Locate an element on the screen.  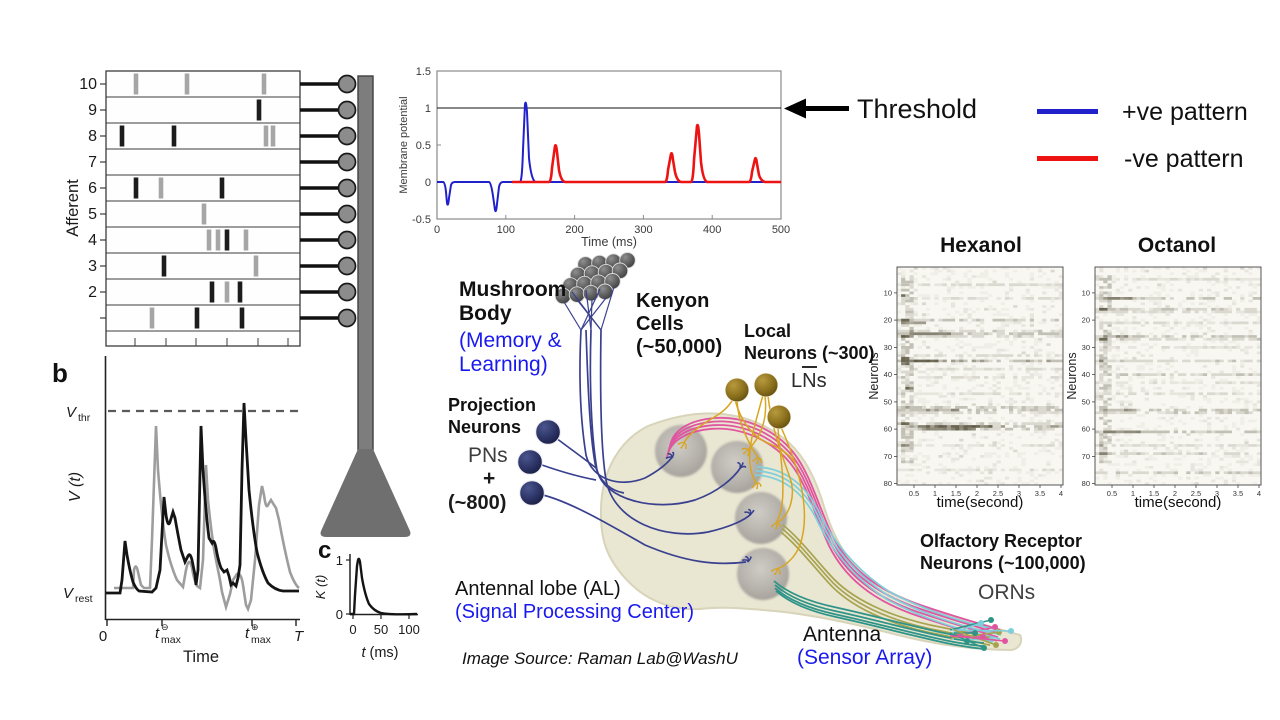
svg-text: 80 is located at coordinates (888, 483).